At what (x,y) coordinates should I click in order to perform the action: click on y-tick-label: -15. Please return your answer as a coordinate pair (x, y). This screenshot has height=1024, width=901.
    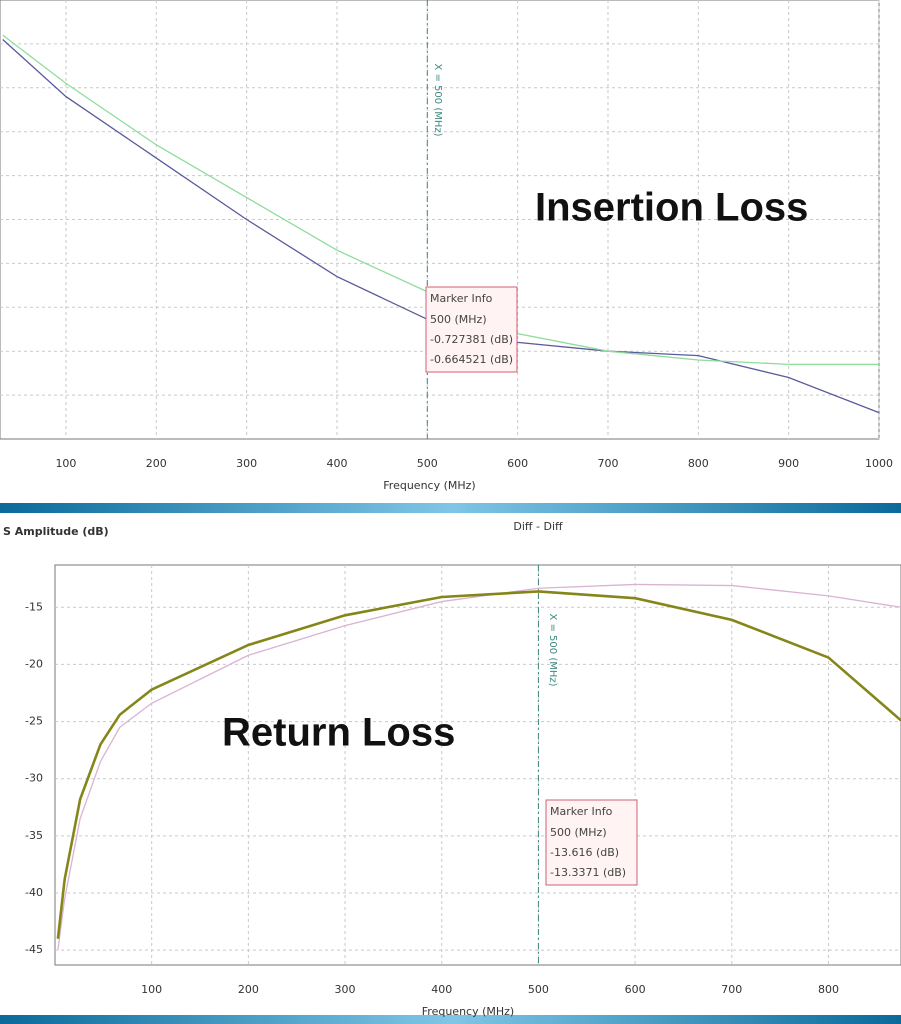
    Looking at the image, I should click on (34, 606).